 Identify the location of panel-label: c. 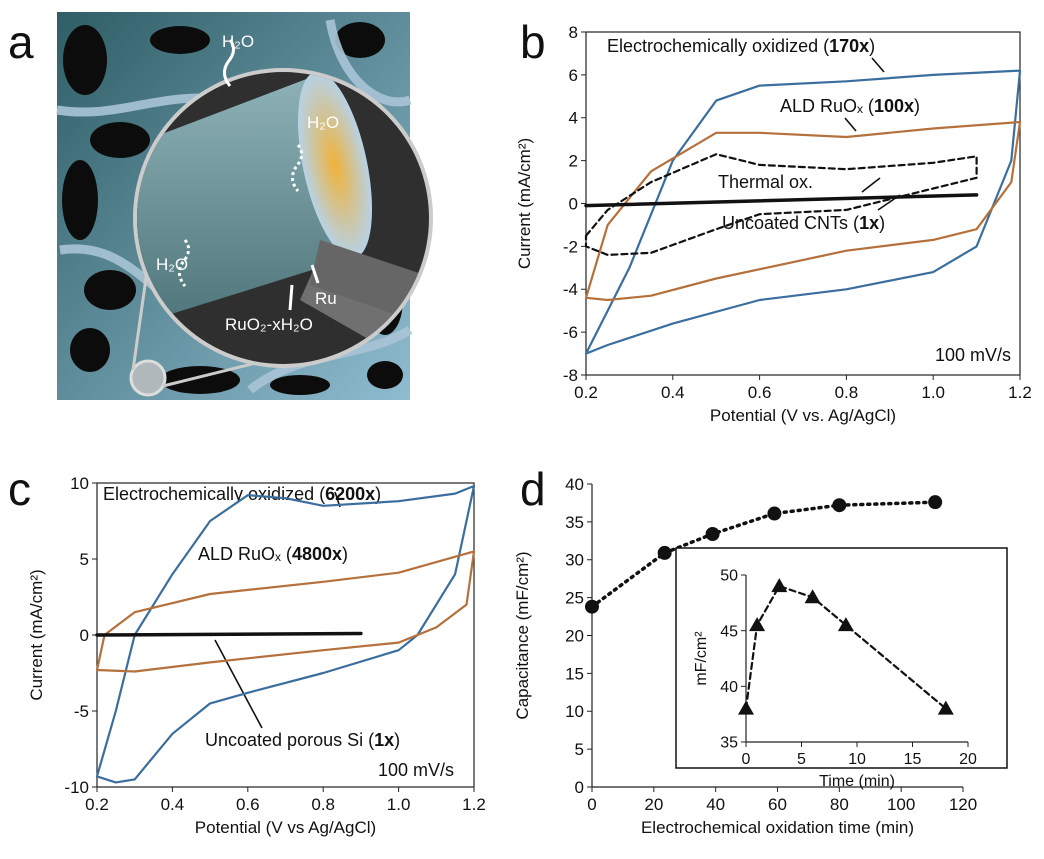
(19, 489).